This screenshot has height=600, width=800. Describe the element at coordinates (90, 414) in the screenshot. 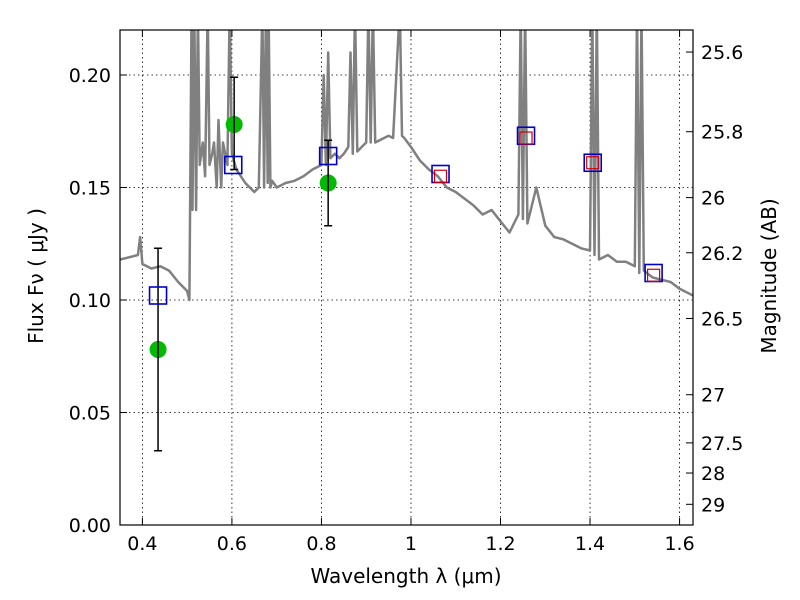

I see `y-tick-label: 0.05` at that location.